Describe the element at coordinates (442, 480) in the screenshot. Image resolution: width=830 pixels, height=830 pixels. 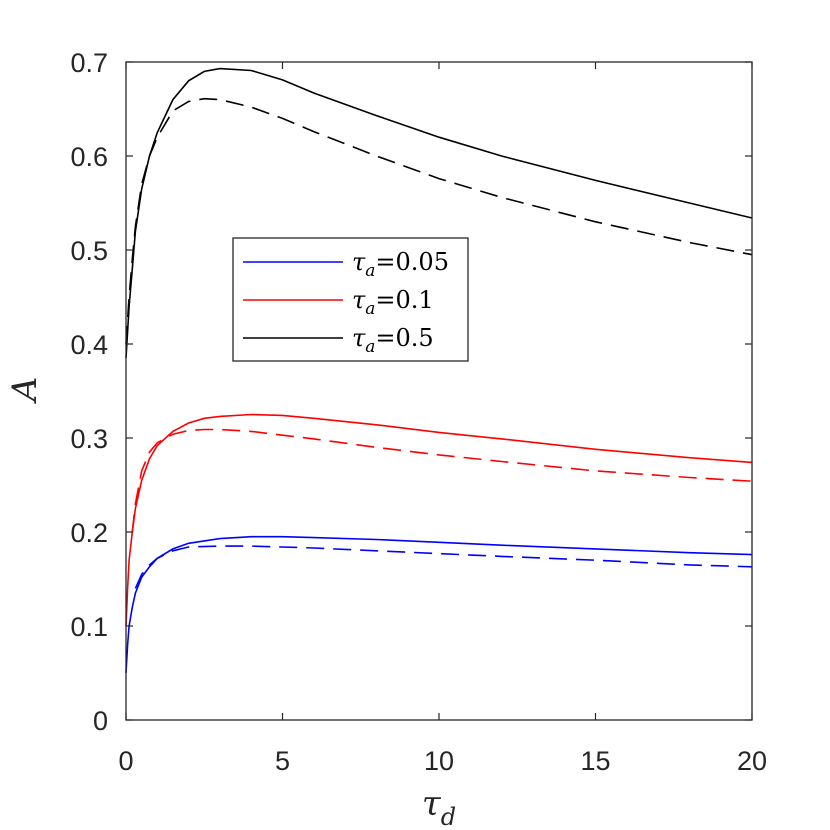
I see `series-line-3-dashed` at that location.